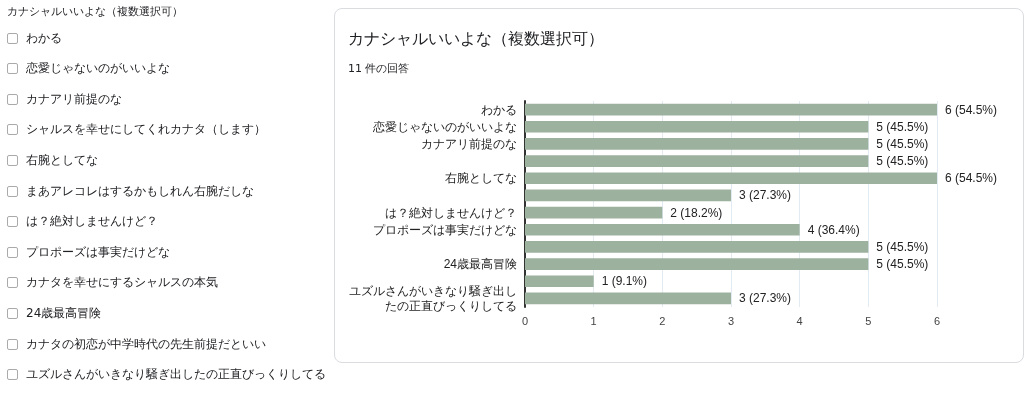 This screenshot has height=396, width=1029. I want to click on text: 恋愛じゃないのがいいよな, so click(98, 69).